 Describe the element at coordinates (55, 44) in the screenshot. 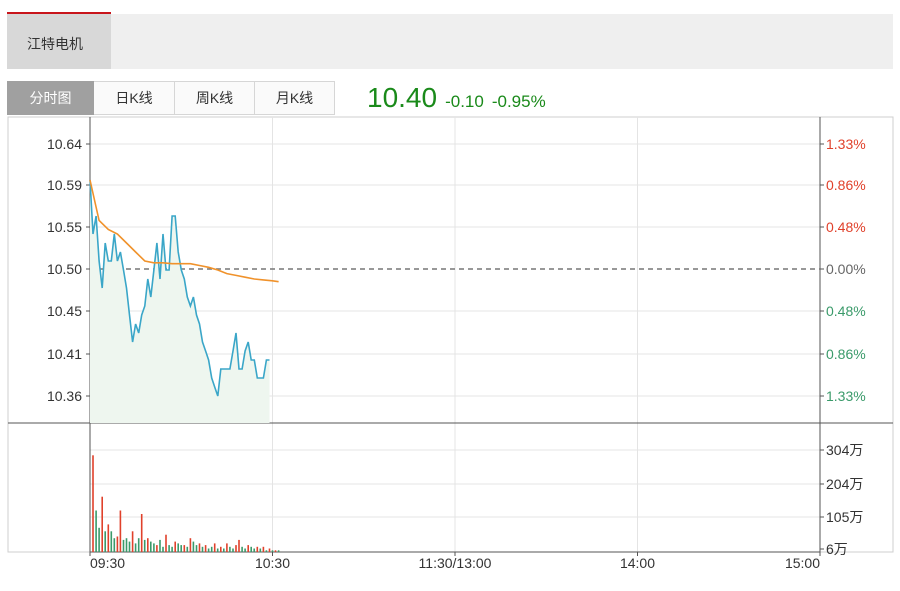

I see `stock-name: 江特电机` at that location.